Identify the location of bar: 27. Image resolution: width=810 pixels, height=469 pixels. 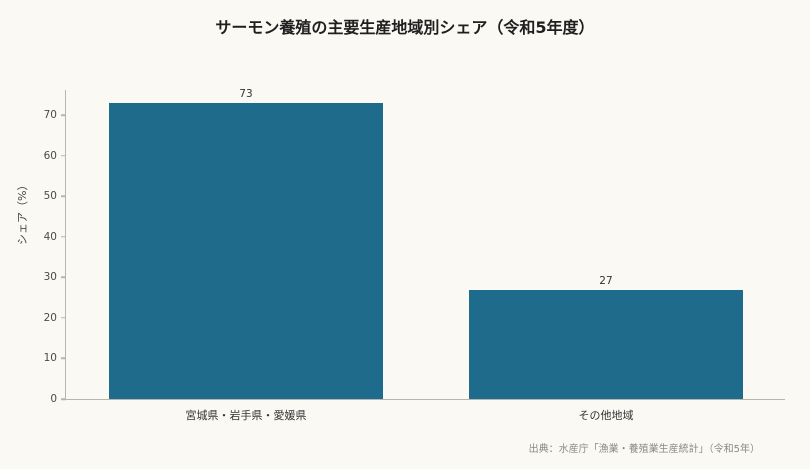
(606, 337).